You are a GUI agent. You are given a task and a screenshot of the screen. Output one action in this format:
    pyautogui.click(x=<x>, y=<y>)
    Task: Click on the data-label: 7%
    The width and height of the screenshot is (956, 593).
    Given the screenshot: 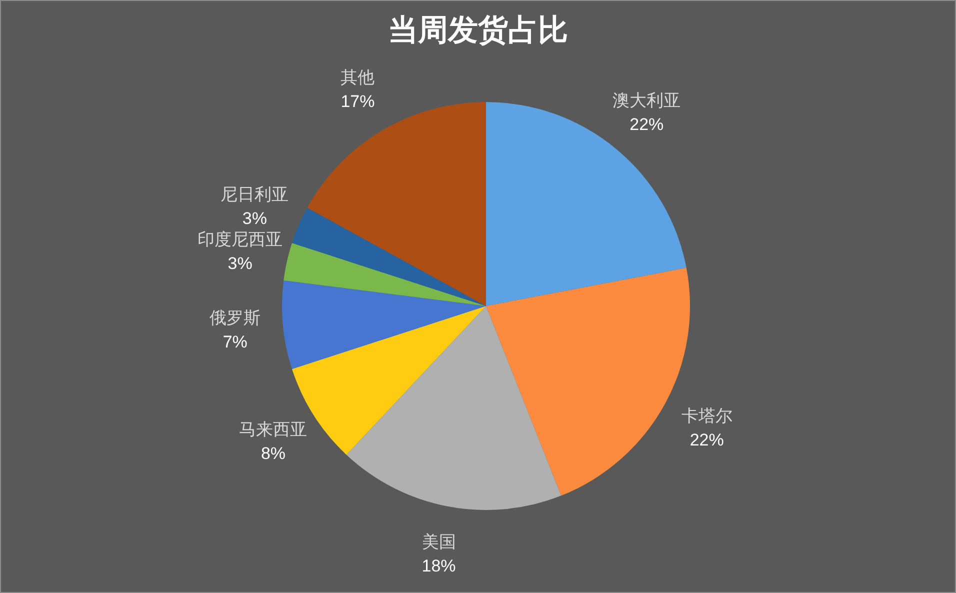 What is the action you would take?
    pyautogui.click(x=235, y=342)
    